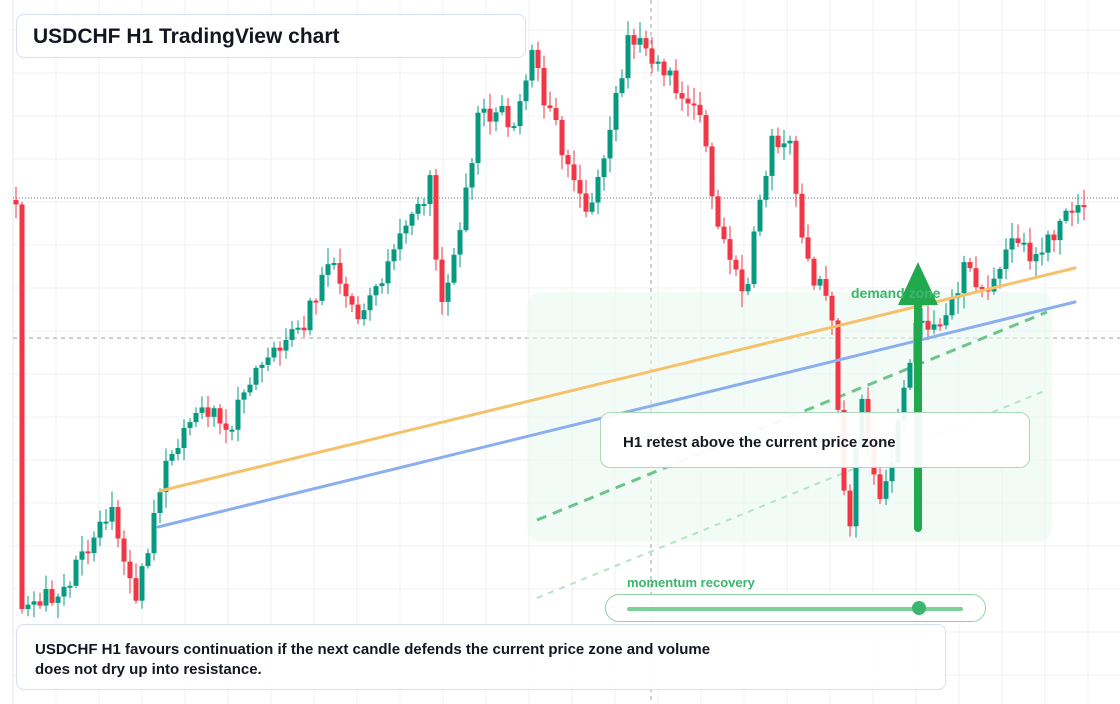  What do you see at coordinates (271, 36) in the screenshot?
I see `chart-title-panel: USDCHF H1 TradingView chart` at bounding box center [271, 36].